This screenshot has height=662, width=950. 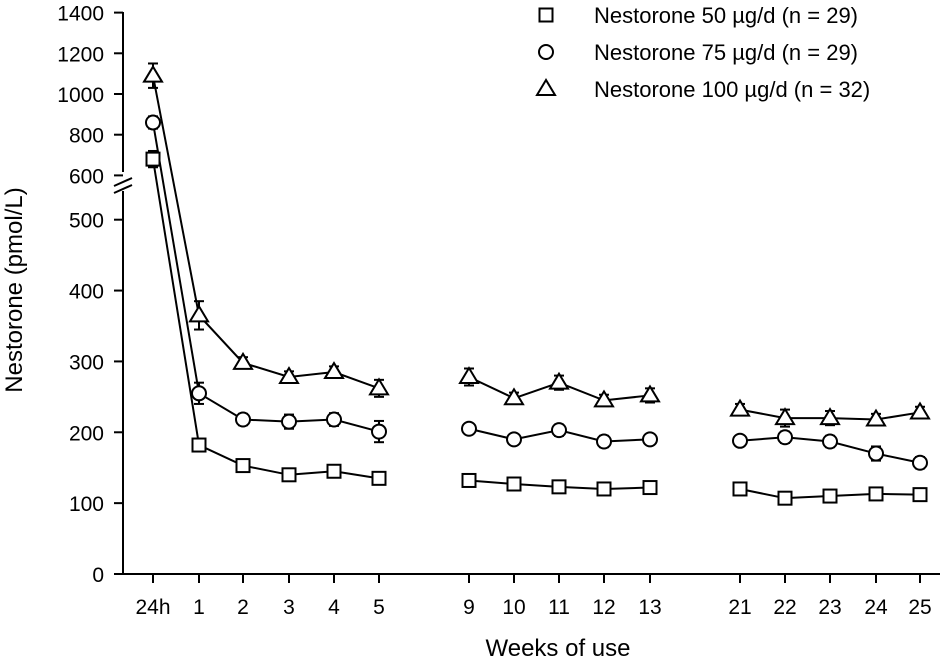 What do you see at coordinates (876, 607) in the screenshot?
I see `x-tick-label: 24` at bounding box center [876, 607].